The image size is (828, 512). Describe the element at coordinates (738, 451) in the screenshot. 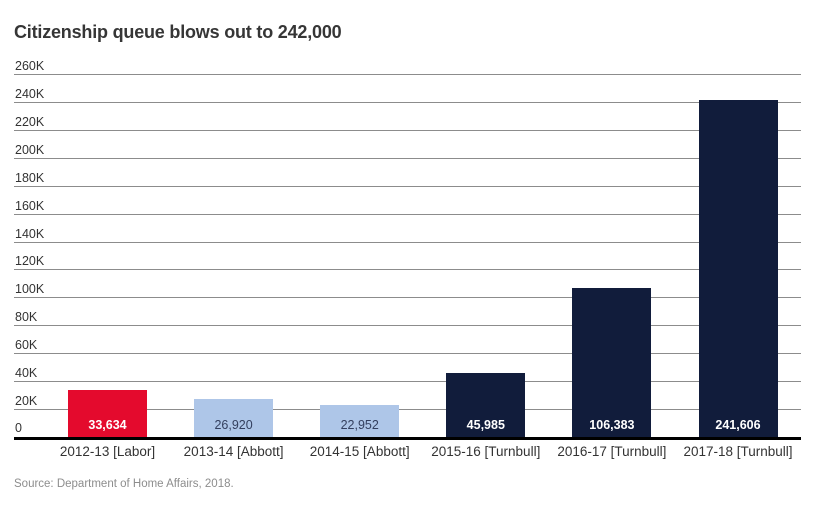

I see `x-axis-category-label: 2017-18 [Turnbull]` at that location.